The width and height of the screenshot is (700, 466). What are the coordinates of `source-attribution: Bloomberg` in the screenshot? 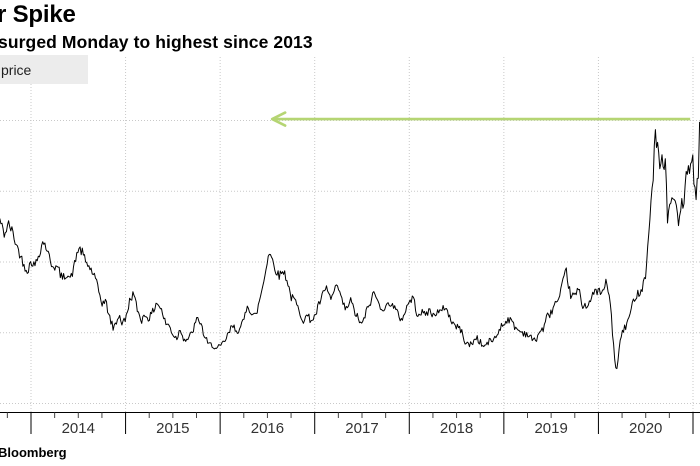 It's located at (33, 452).